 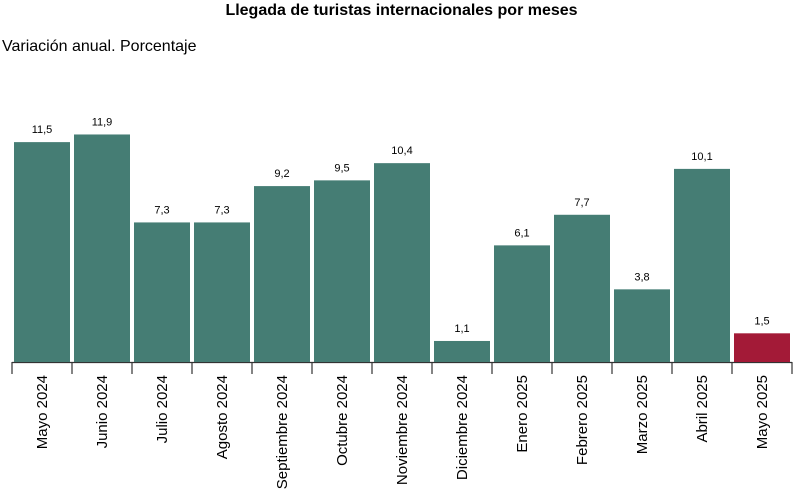 What do you see at coordinates (761, 321) in the screenshot?
I see `data-label-12: 1,5` at bounding box center [761, 321].